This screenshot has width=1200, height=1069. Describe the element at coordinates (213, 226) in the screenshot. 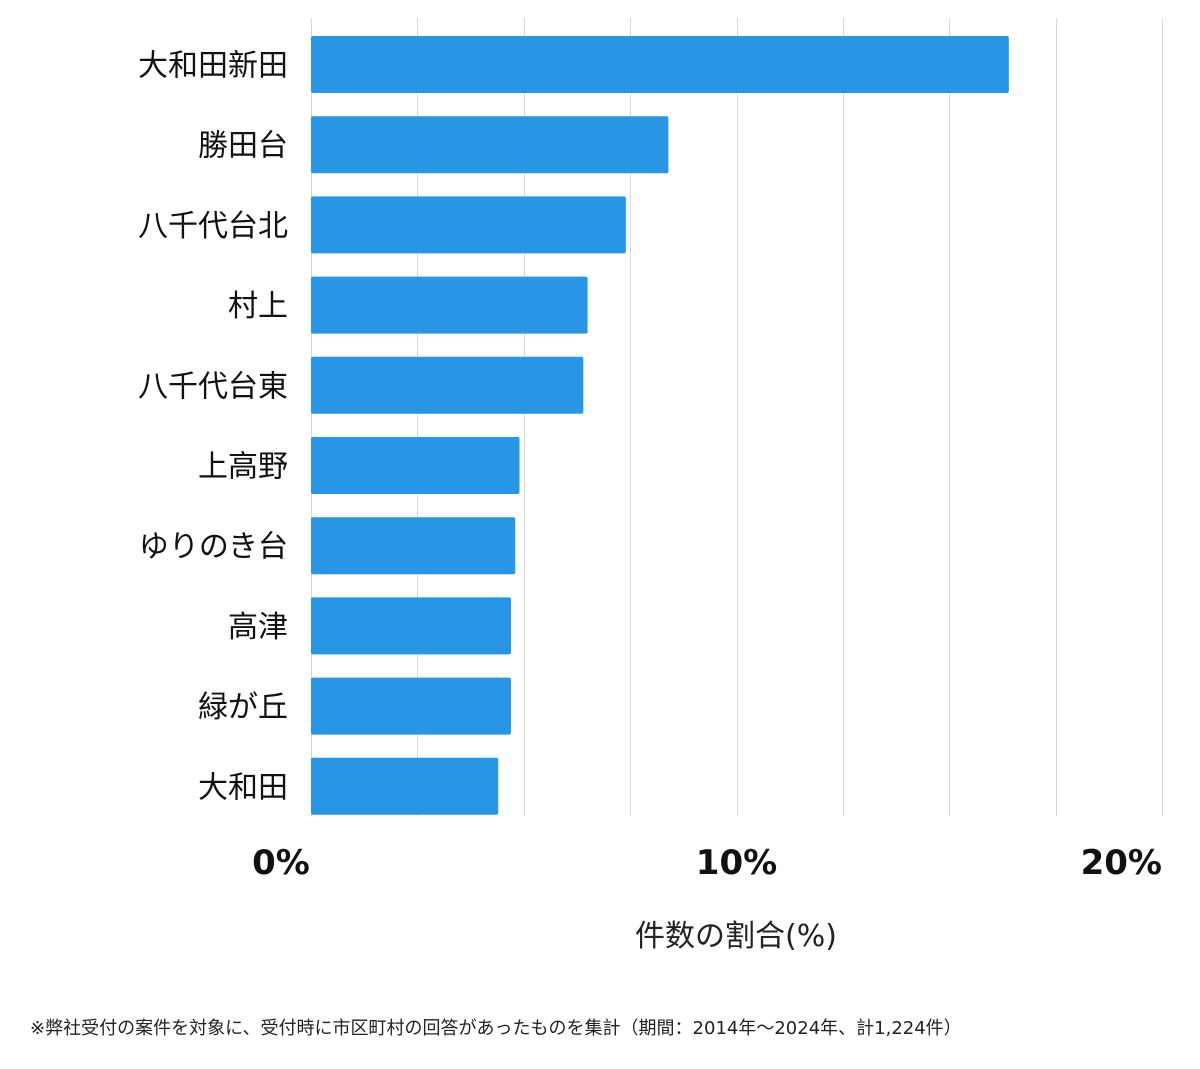

I see `category-label: 八千代台北` at that location.